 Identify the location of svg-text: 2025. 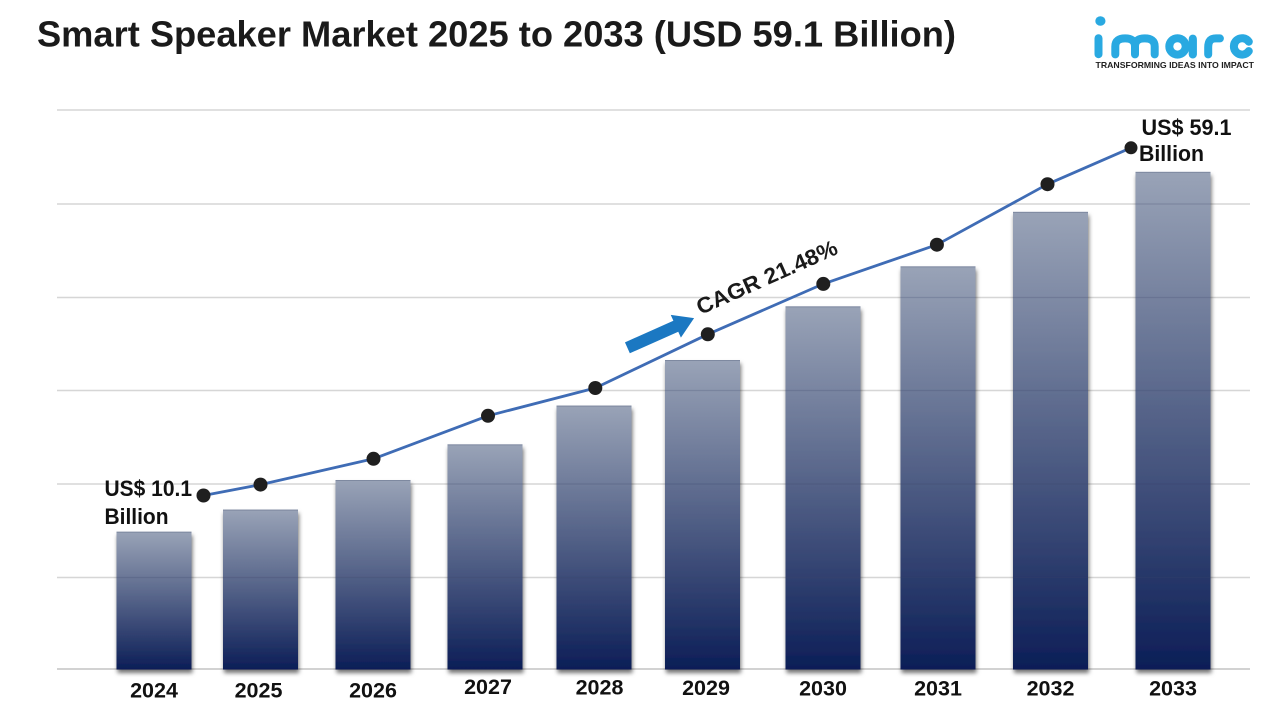
(259, 691).